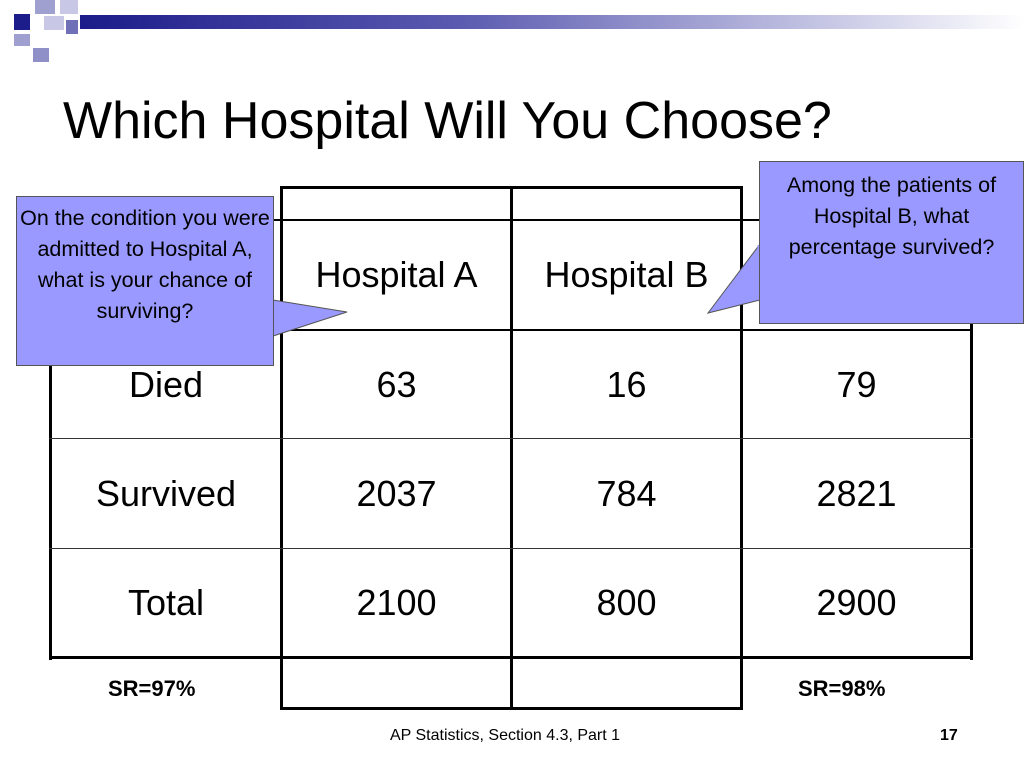 The image size is (1024, 768). I want to click on survival-rate-b: SR=98%, so click(842, 688).